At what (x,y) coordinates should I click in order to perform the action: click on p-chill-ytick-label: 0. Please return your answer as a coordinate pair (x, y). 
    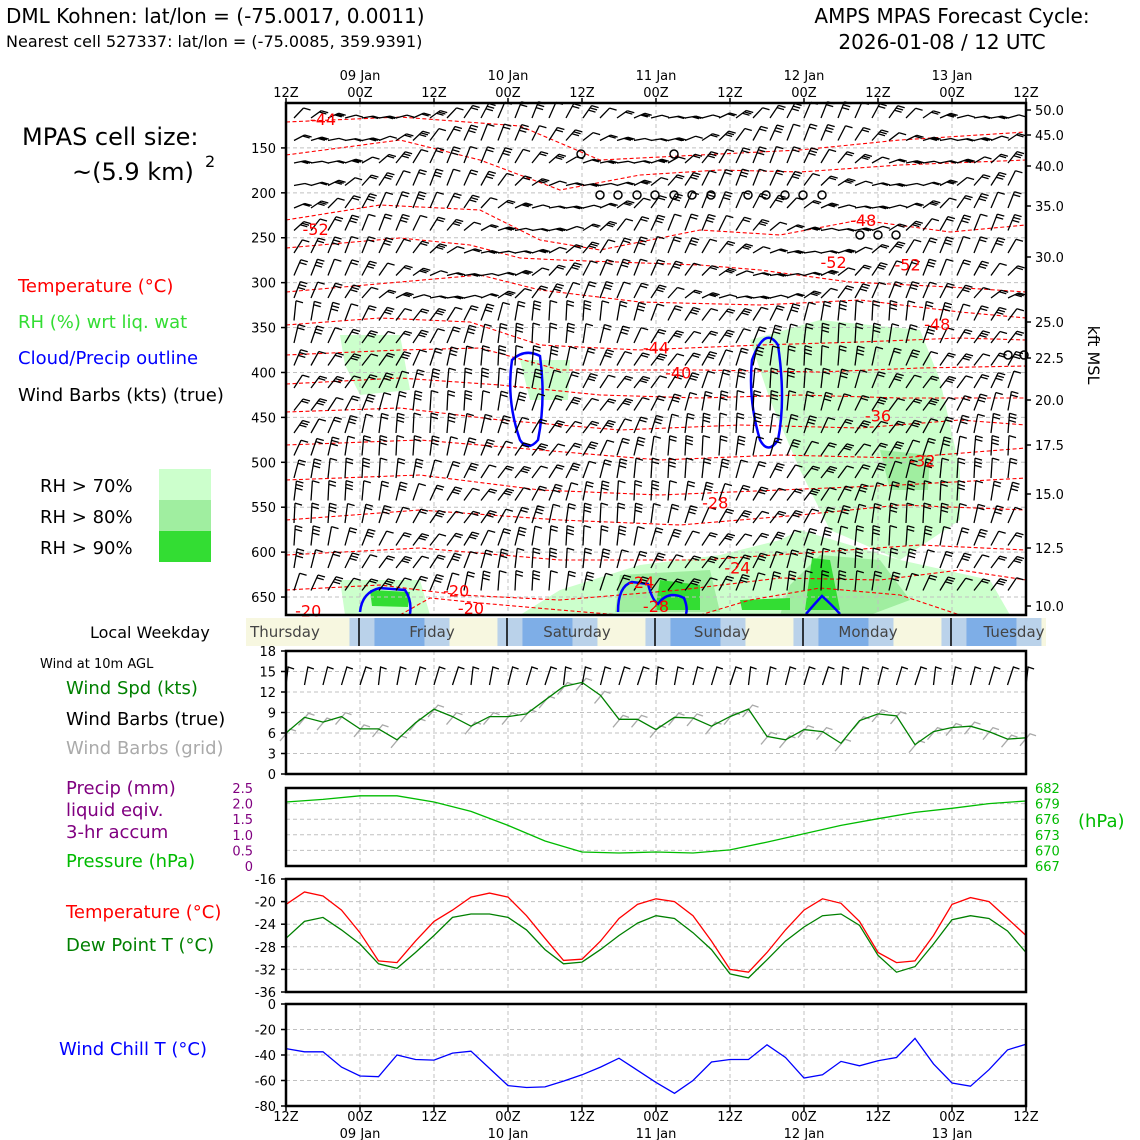
    Looking at the image, I should click on (272, 1005).